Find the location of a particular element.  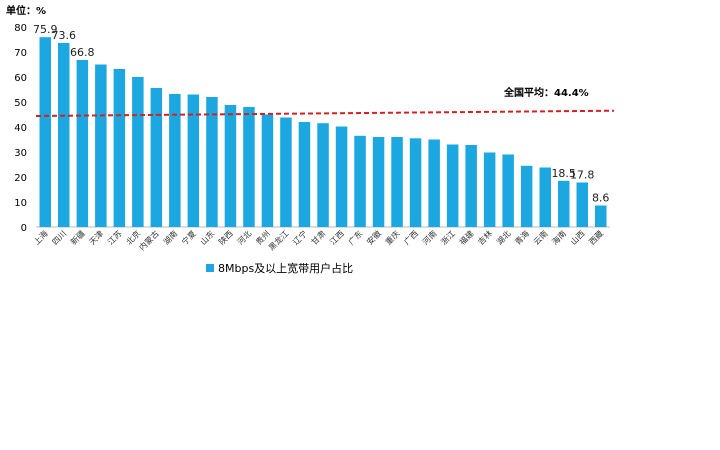

category-label: 山西 is located at coordinates (577, 237).